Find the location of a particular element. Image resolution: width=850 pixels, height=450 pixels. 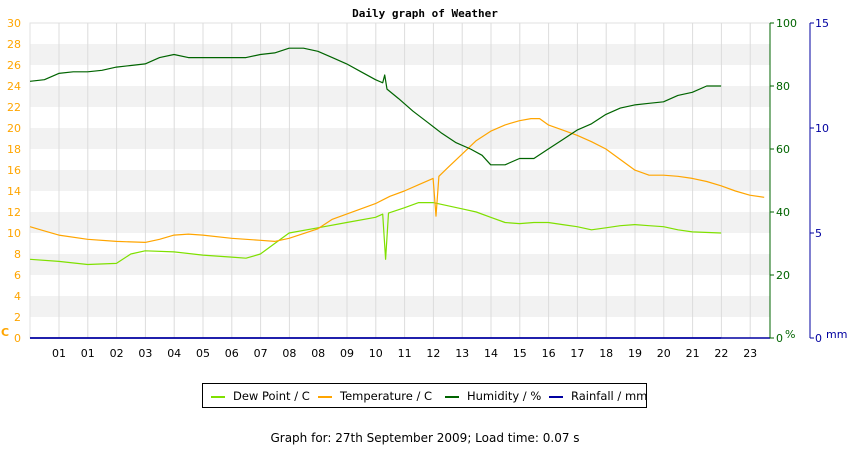

left-tick-label: 10 is located at coordinates (14, 233).